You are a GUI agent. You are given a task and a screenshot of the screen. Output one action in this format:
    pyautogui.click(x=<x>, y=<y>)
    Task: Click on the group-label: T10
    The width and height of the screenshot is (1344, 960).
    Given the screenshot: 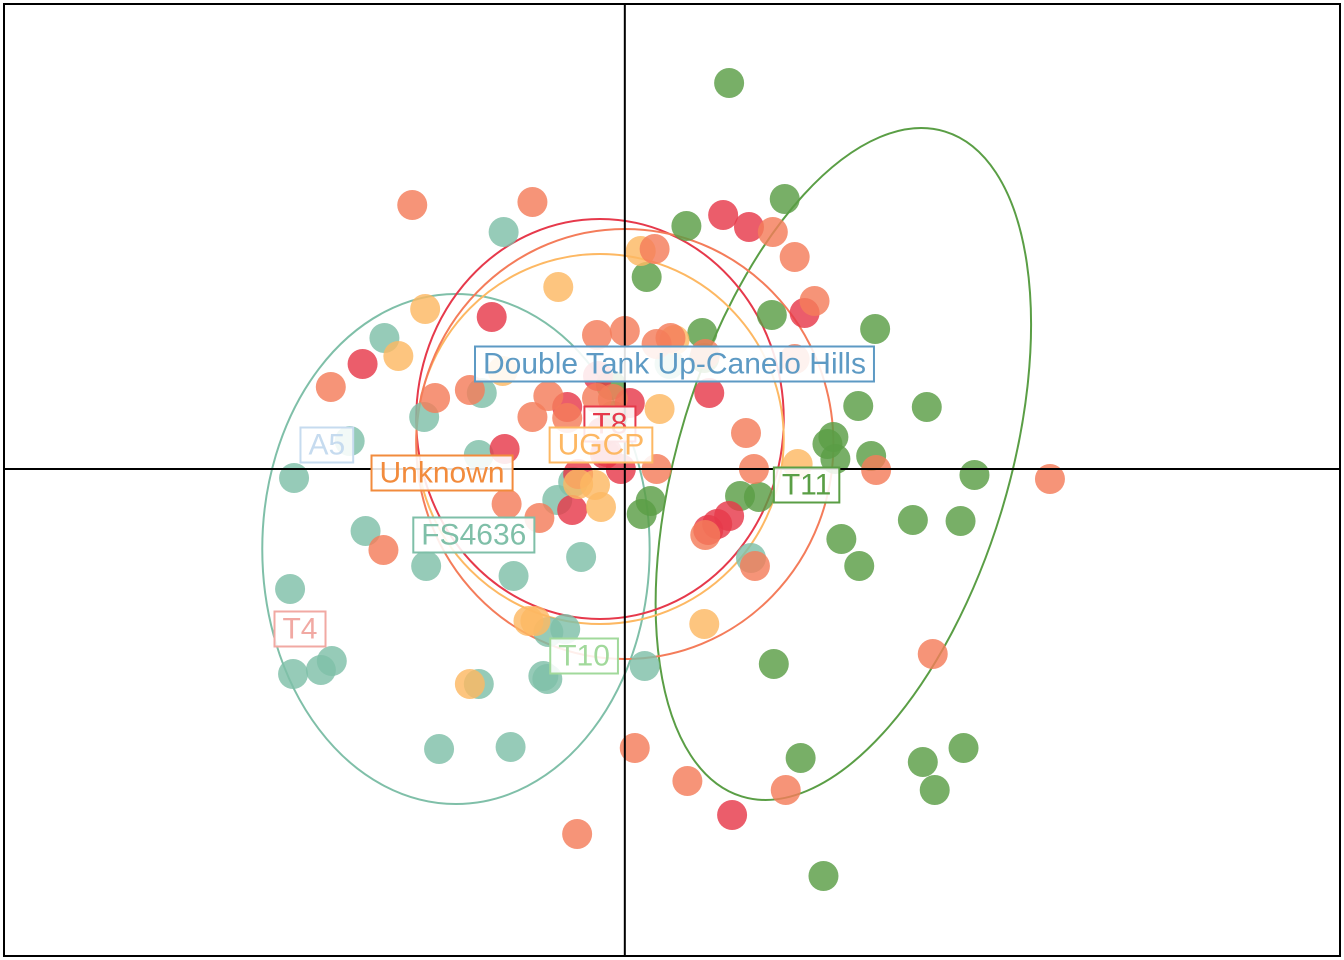 What is the action you would take?
    pyautogui.click(x=584, y=656)
    